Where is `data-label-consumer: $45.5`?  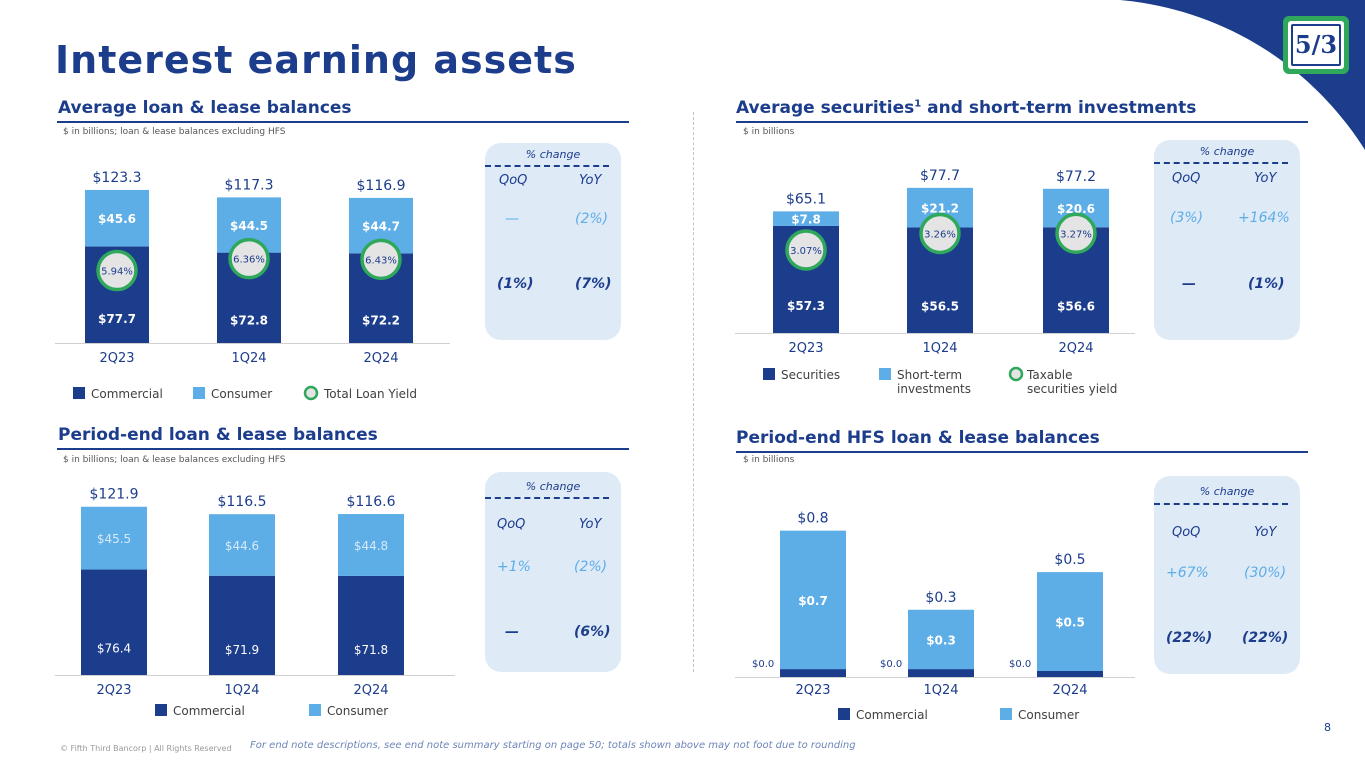 data-label-consumer: $45.5 is located at coordinates (114, 539).